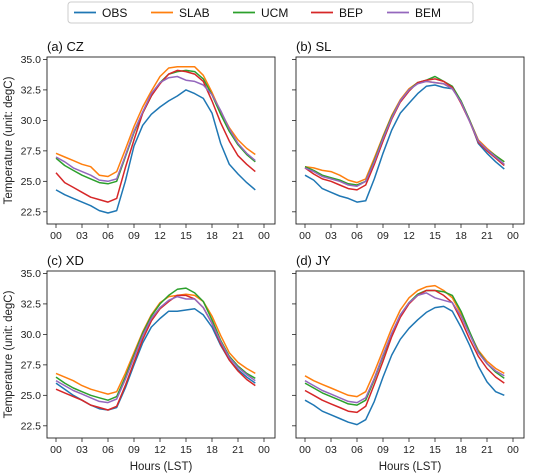  What do you see at coordinates (274, 13) in the screenshot?
I see `legend-label-ucm: UCM` at bounding box center [274, 13].